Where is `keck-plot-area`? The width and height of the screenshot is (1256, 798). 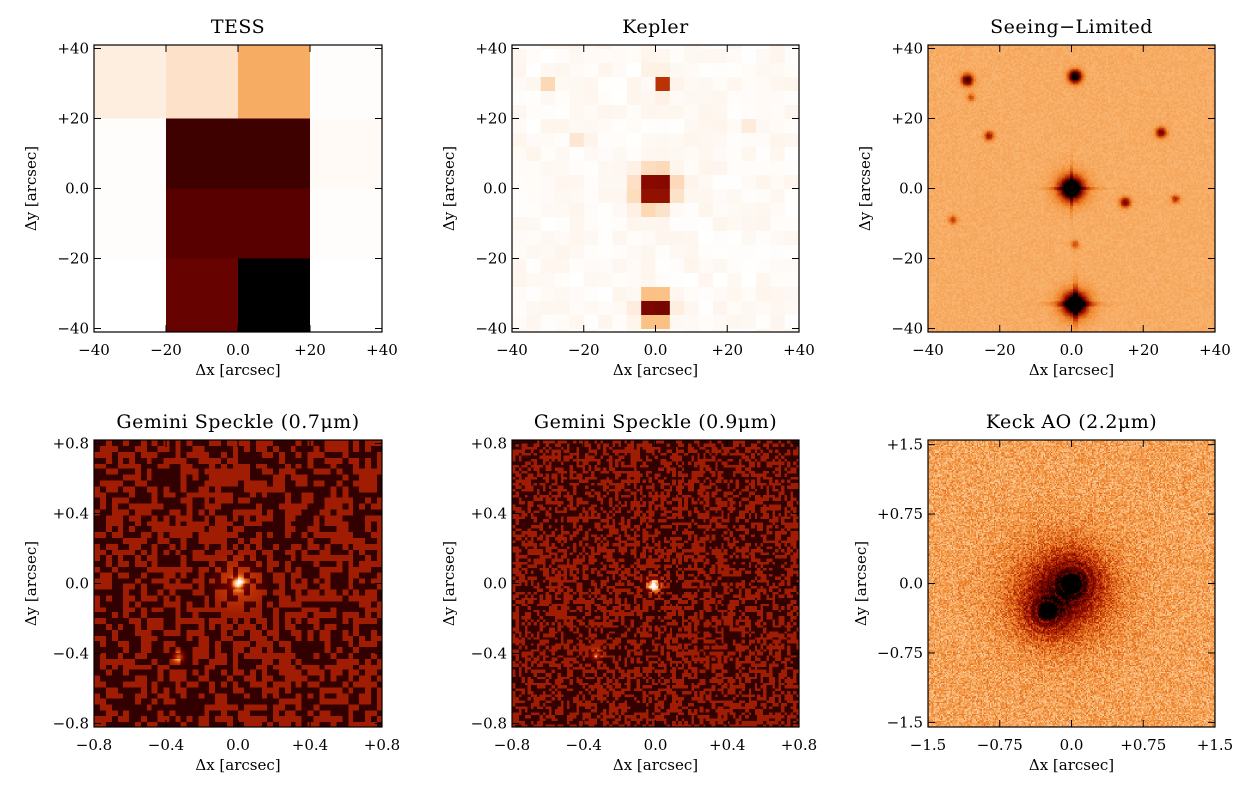 keck-plot-area is located at coordinates (1071, 583).